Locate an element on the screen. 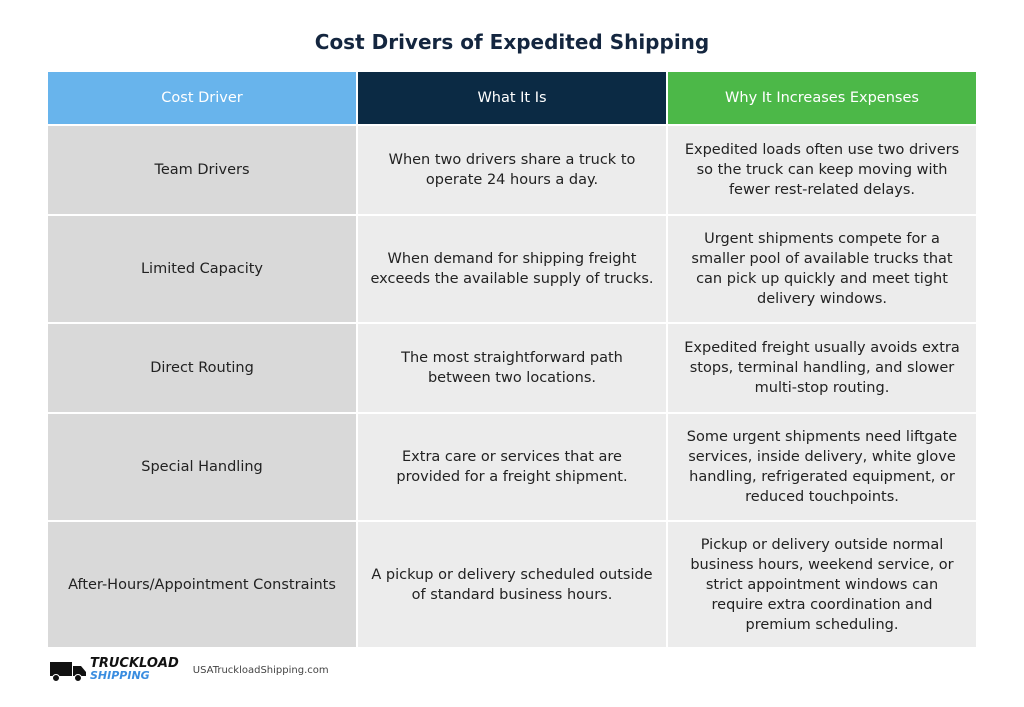 The width and height of the screenshot is (1024, 707). table-cell: Limited Capacity is located at coordinates (202, 269).